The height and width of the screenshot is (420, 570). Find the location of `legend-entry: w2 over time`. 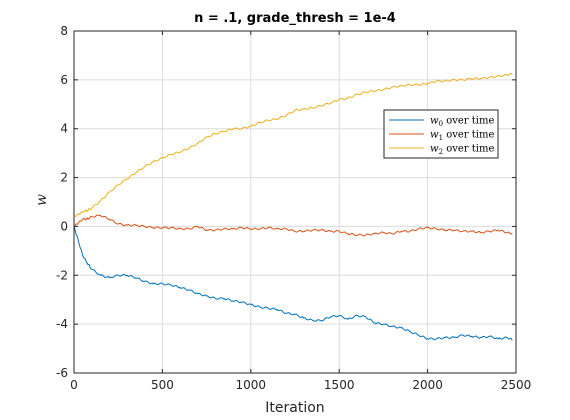

legend-entry: w2 over time is located at coordinates (462, 150).